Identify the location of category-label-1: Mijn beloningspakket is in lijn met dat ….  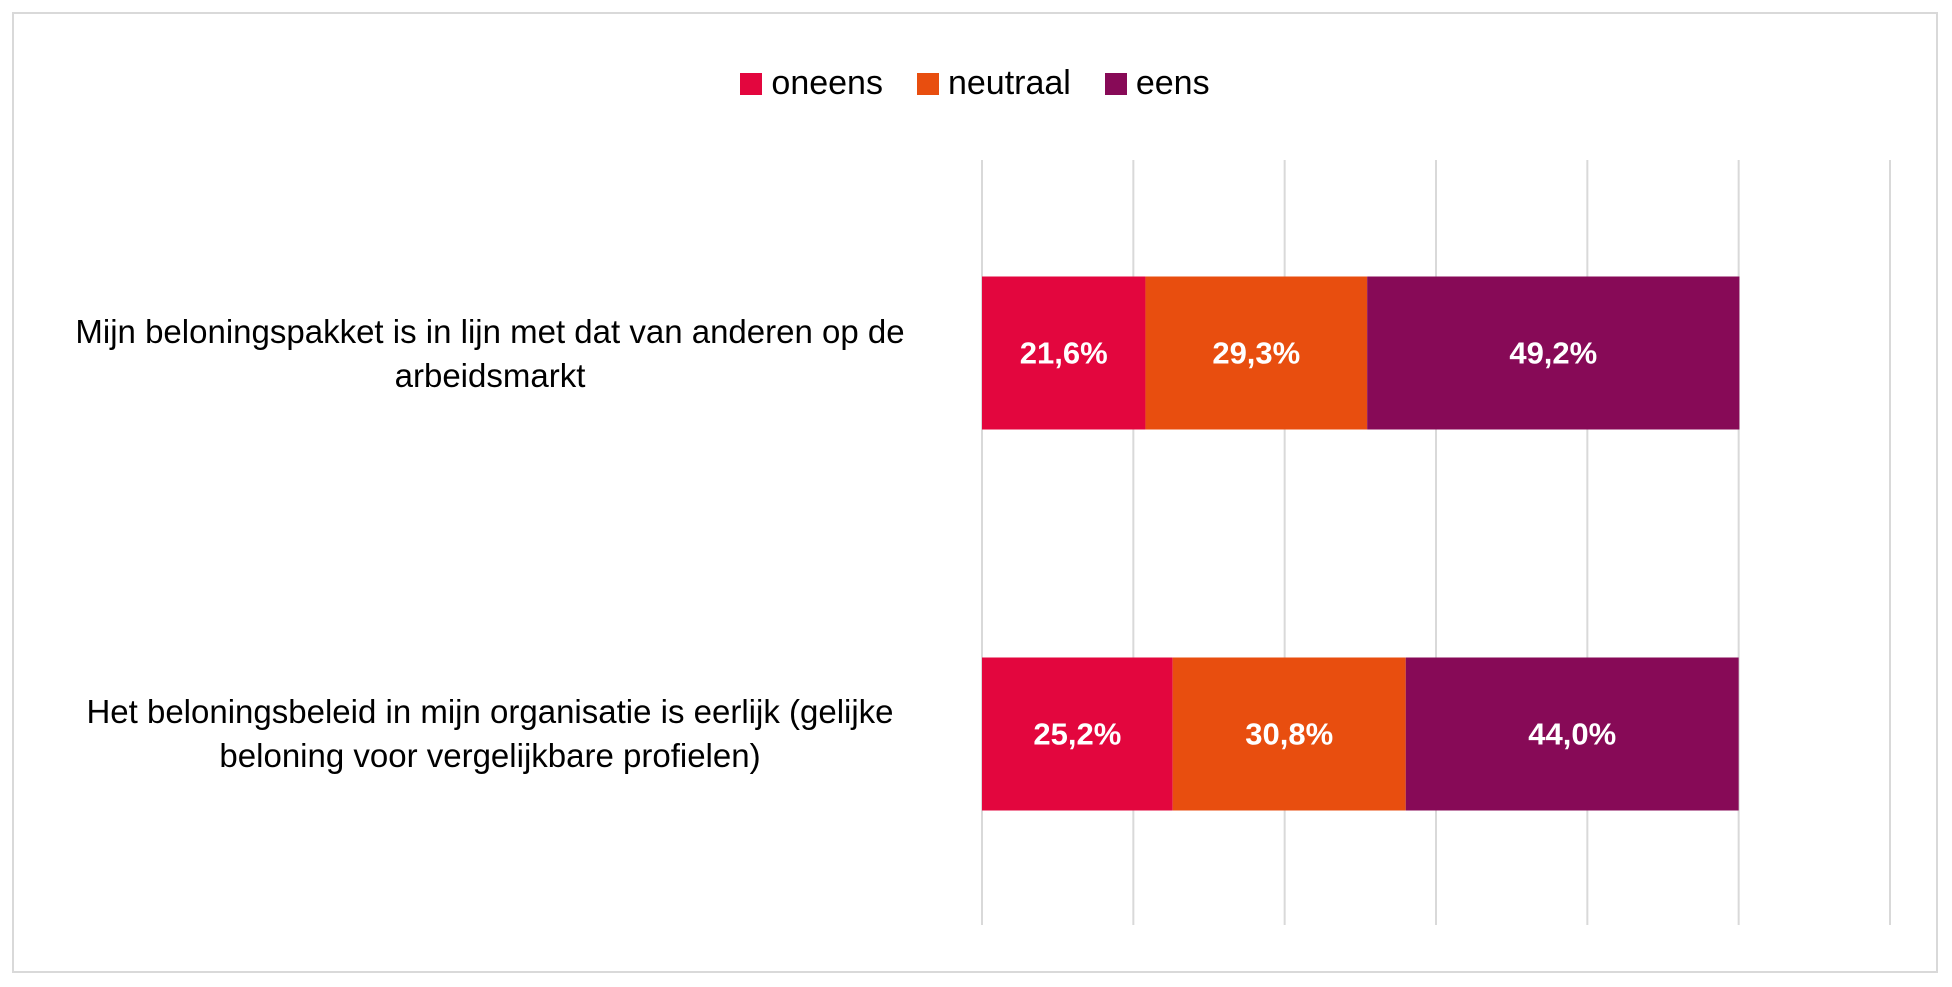
(490, 353).